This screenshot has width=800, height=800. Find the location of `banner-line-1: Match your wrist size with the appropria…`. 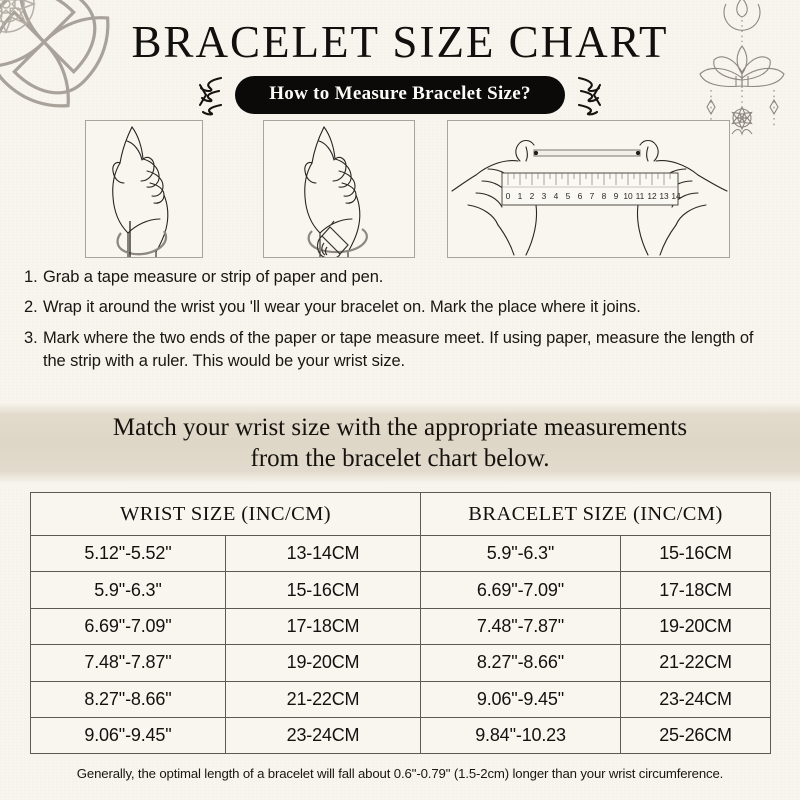

banner-line-1: Match your wrist size with the appropria… is located at coordinates (400, 427).